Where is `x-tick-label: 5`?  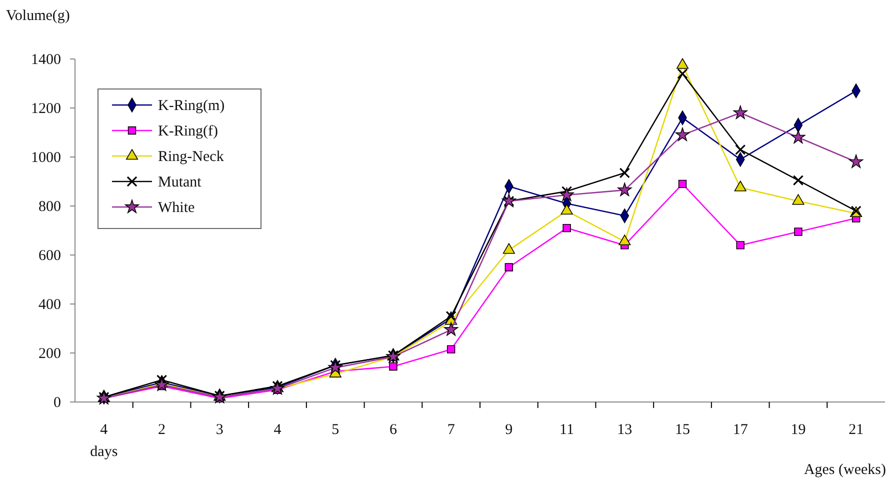 x-tick-label: 5 is located at coordinates (336, 430).